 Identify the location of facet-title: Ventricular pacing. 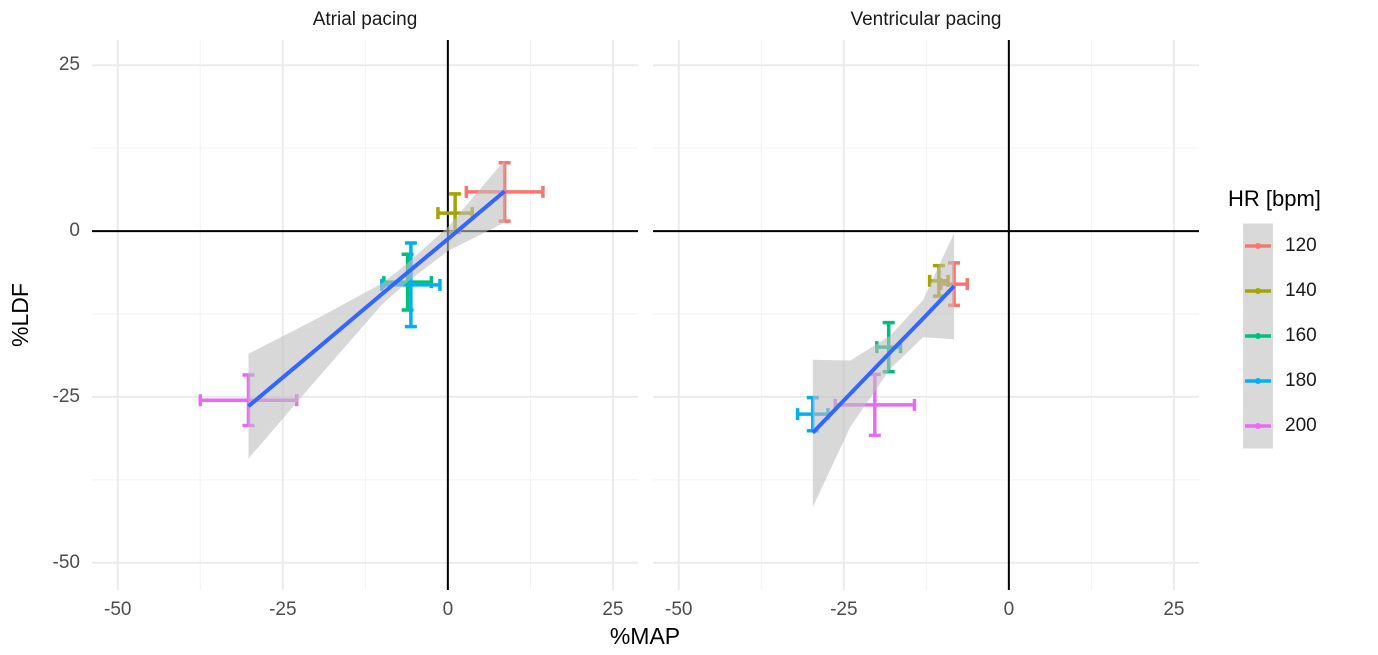
(925, 19).